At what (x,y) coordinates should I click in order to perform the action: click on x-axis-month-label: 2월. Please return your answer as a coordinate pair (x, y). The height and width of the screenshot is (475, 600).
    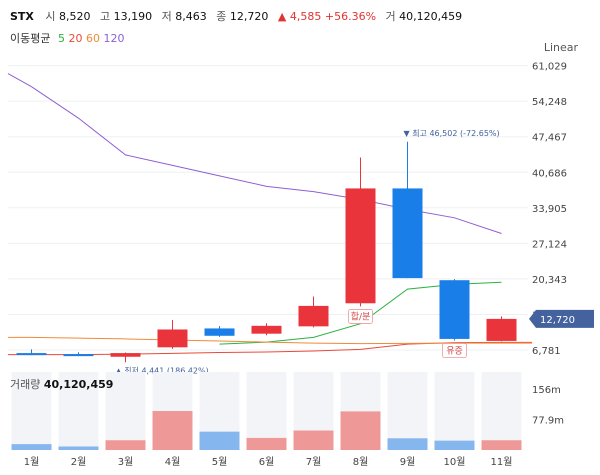
    Looking at the image, I should click on (79, 462).